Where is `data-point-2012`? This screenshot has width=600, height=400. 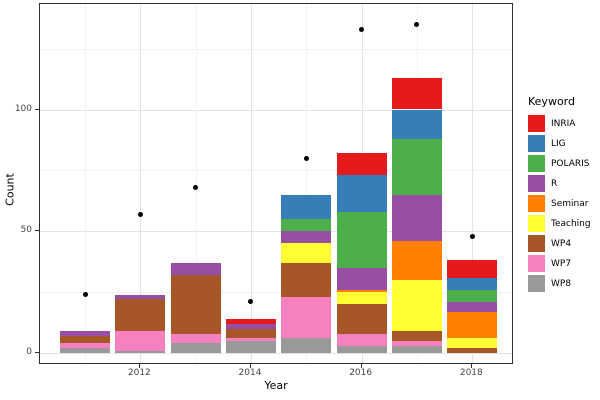 data-point-2012 is located at coordinates (140, 214).